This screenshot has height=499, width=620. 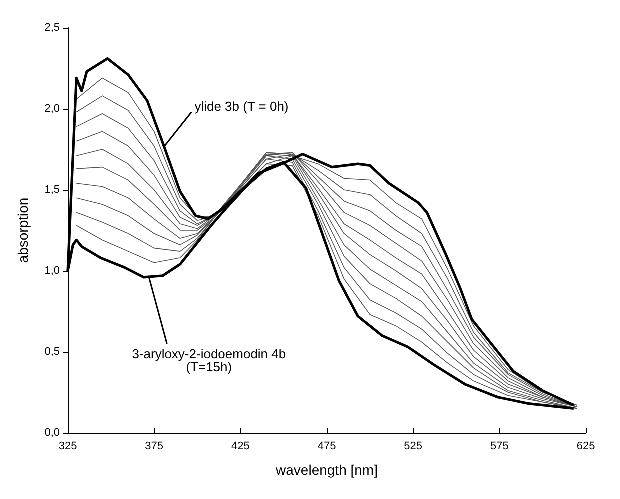 What do you see at coordinates (327, 446) in the screenshot?
I see `x-tick-label: 475` at bounding box center [327, 446].